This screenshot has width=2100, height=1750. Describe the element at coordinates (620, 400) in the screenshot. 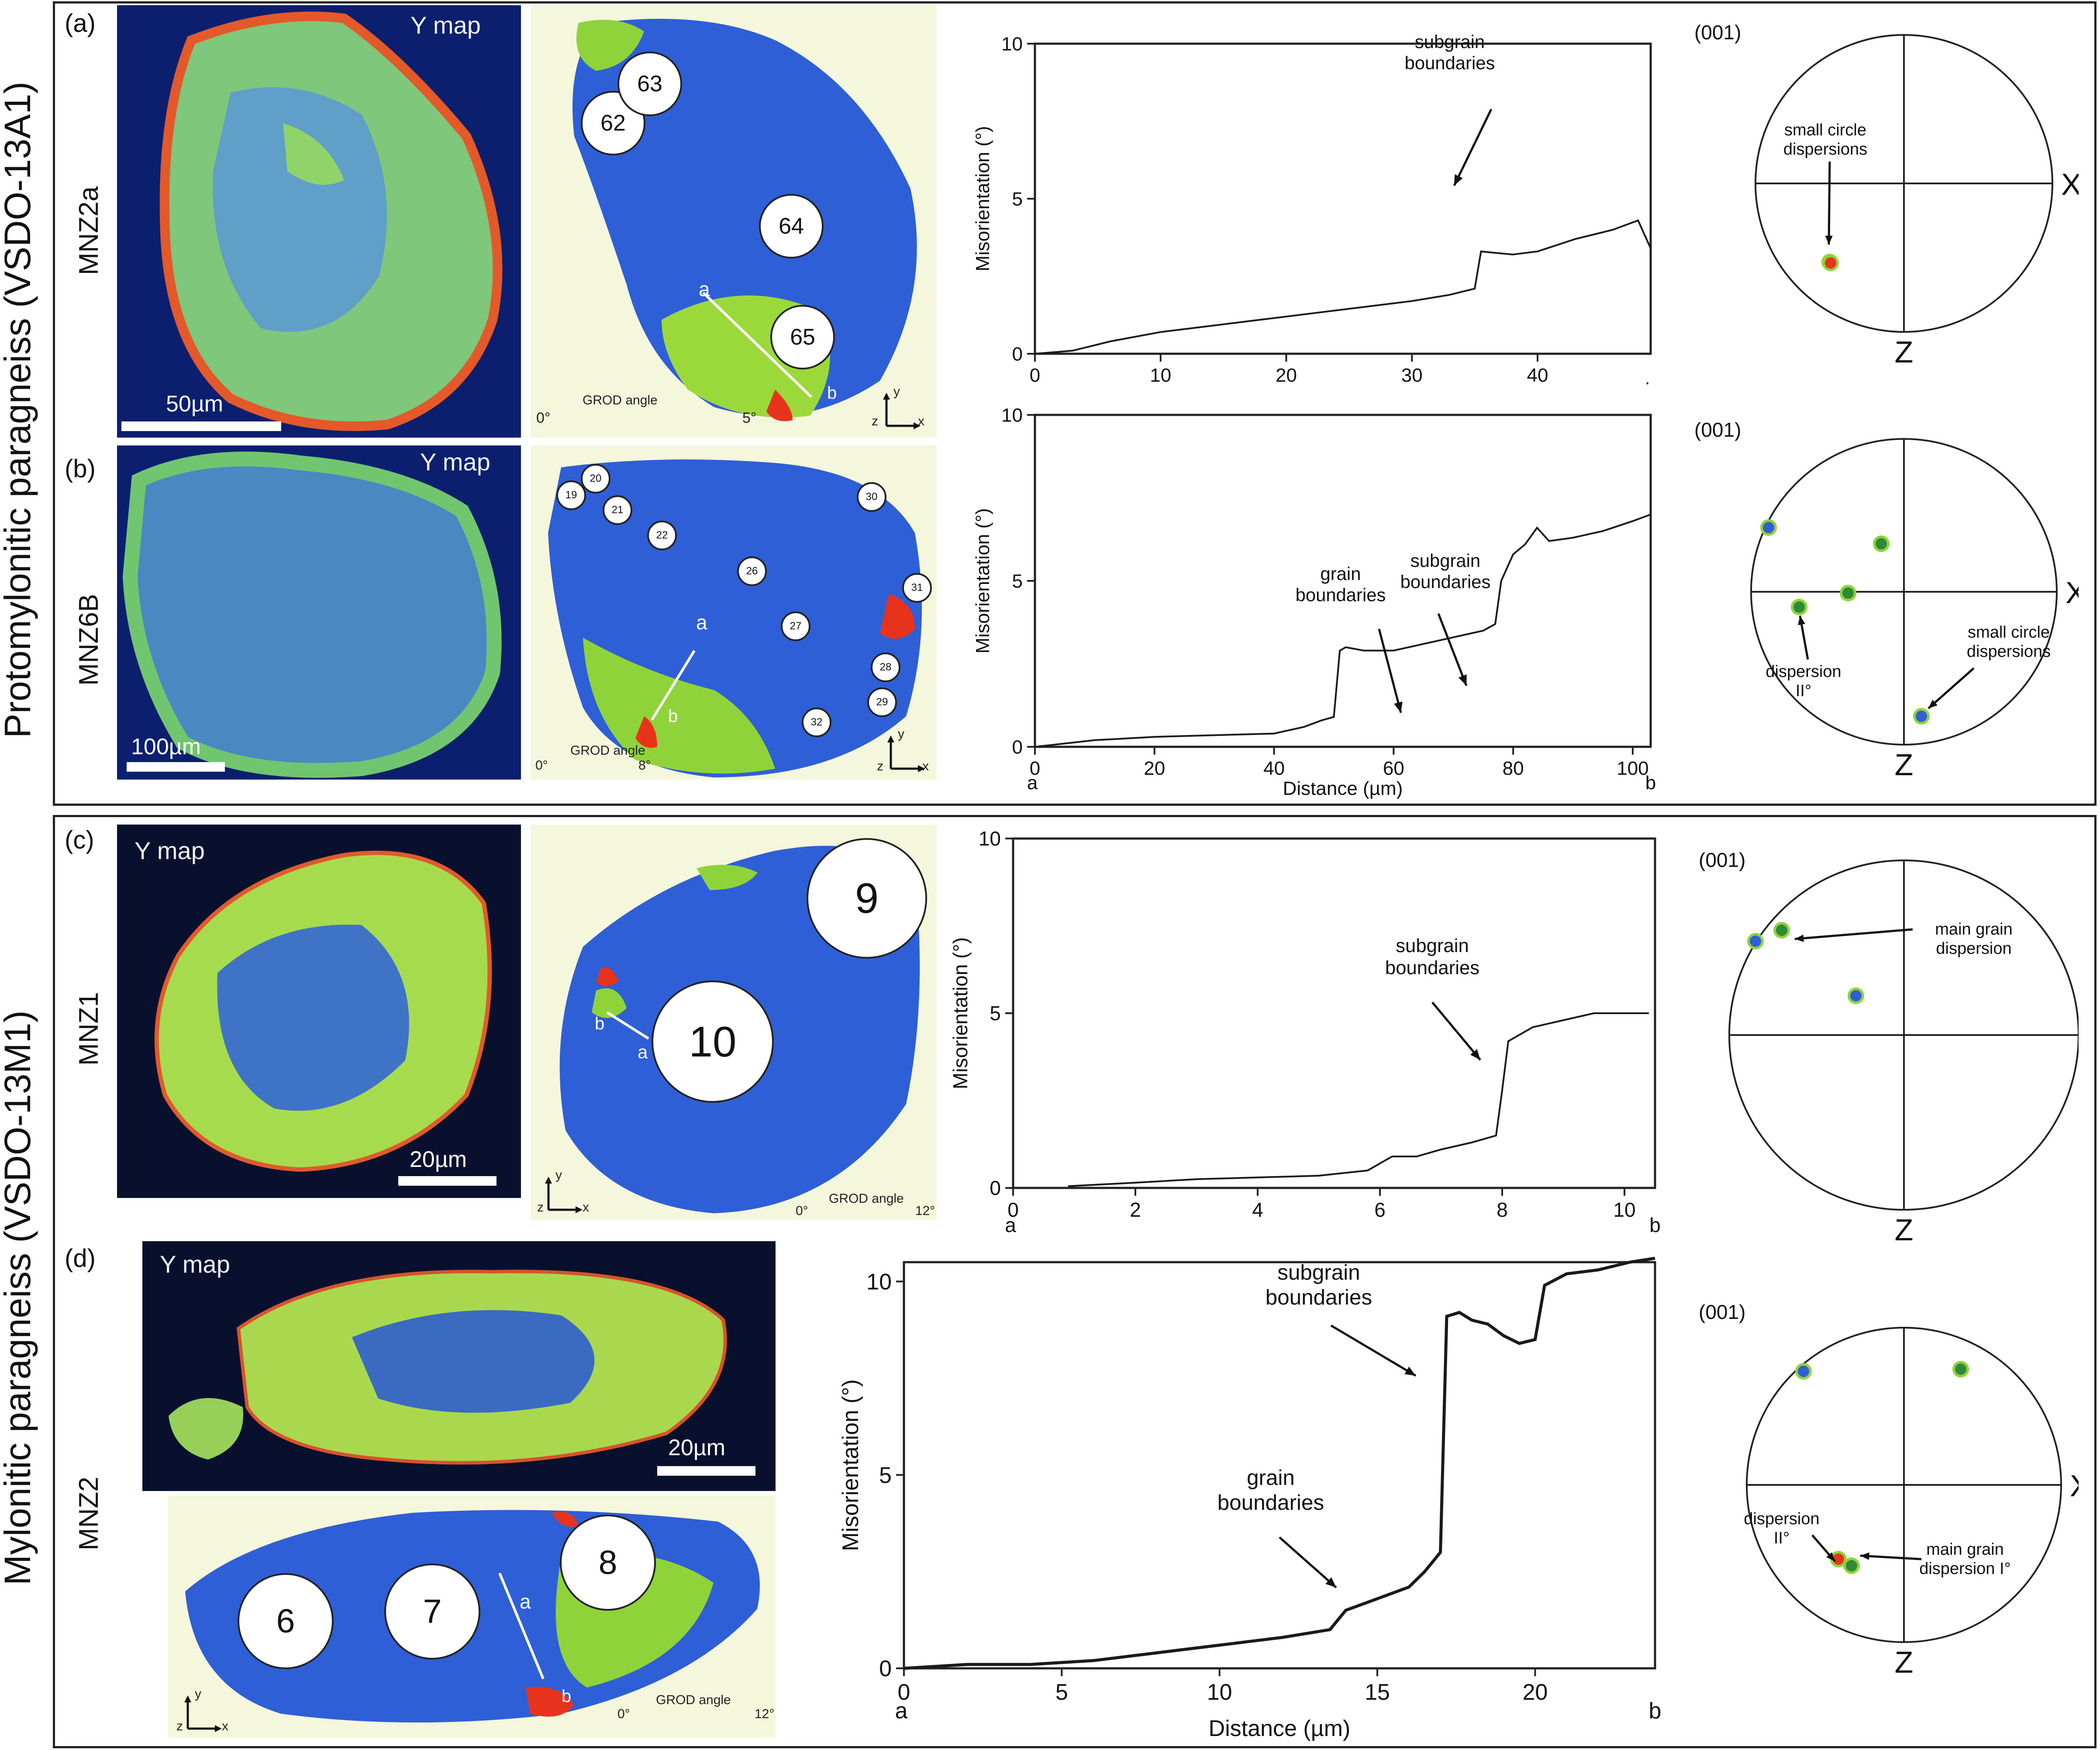

I see `grod-caption-a: GROD angle` at that location.